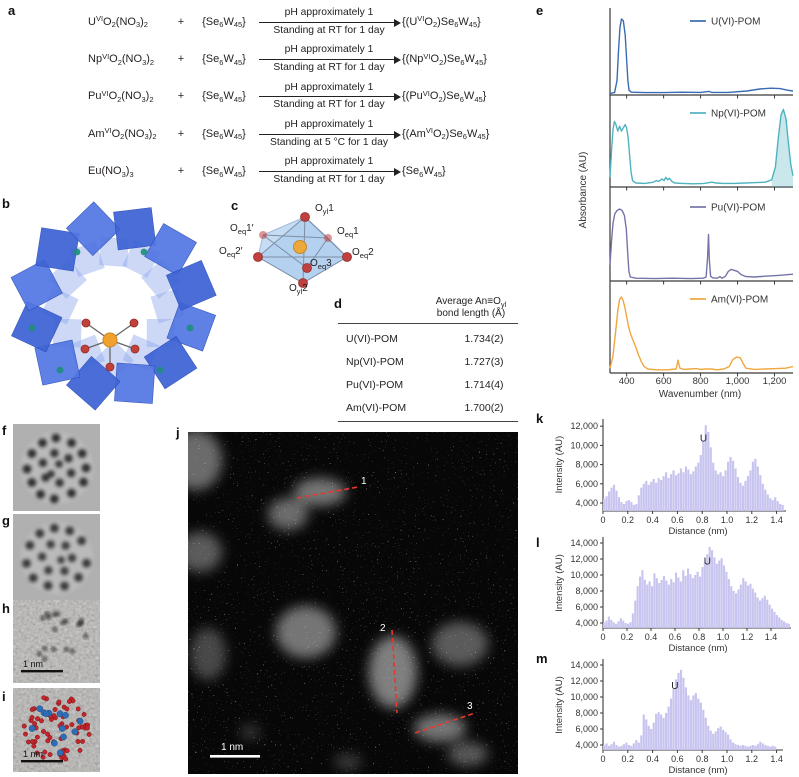 This screenshot has height=777, width=799. Describe the element at coordinates (752, 520) in the screenshot. I see `x-tick-label: 1.2` at that location.